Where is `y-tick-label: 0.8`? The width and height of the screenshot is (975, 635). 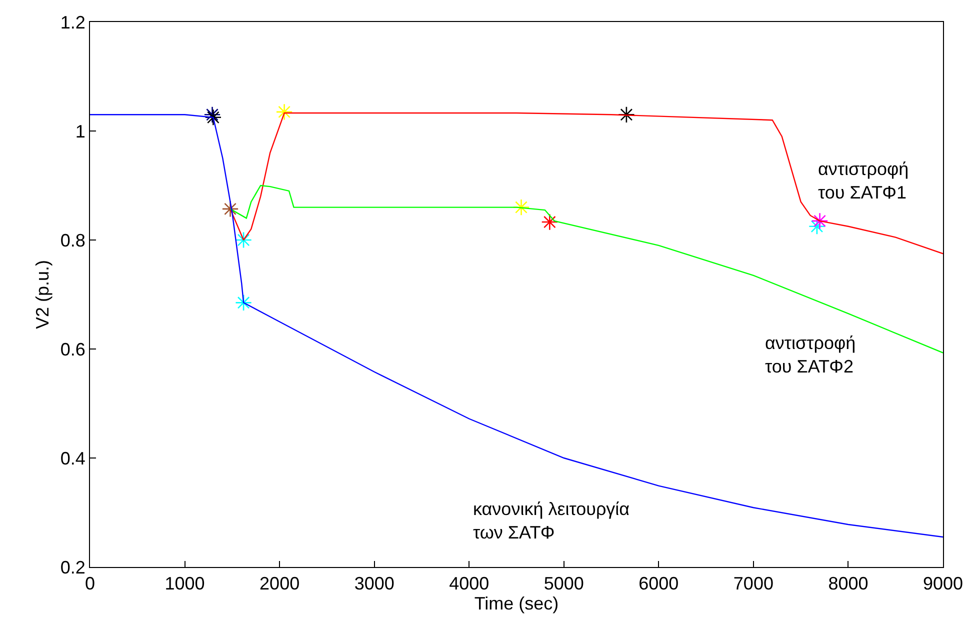
y-tick-label: 0.8 is located at coordinates (73, 240).